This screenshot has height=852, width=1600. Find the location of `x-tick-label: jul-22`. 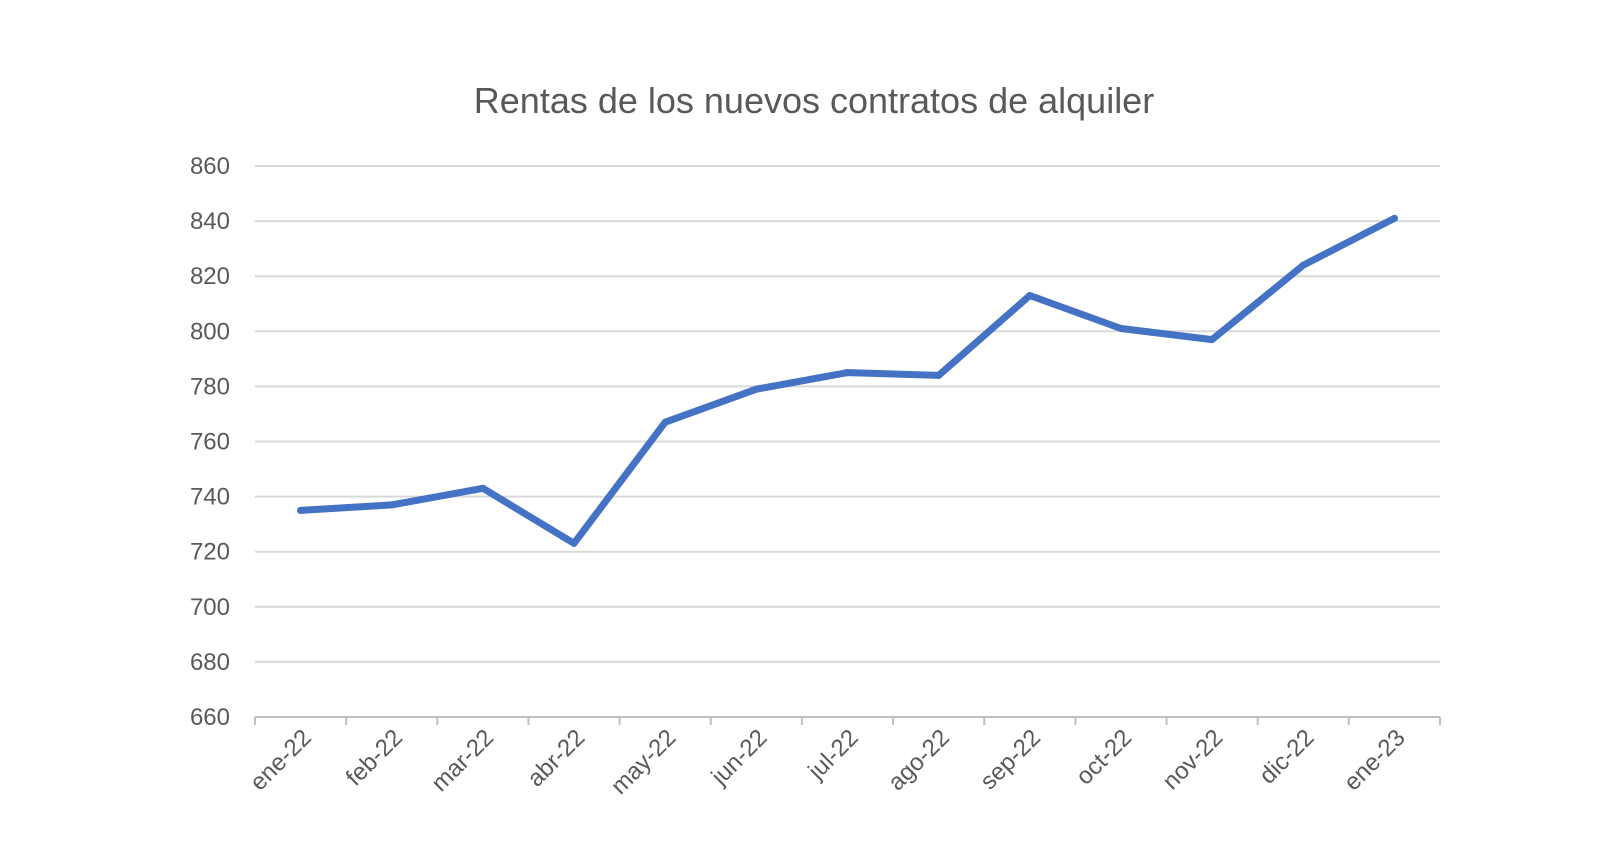

x-tick-label: jul-22 is located at coordinates (832, 754).